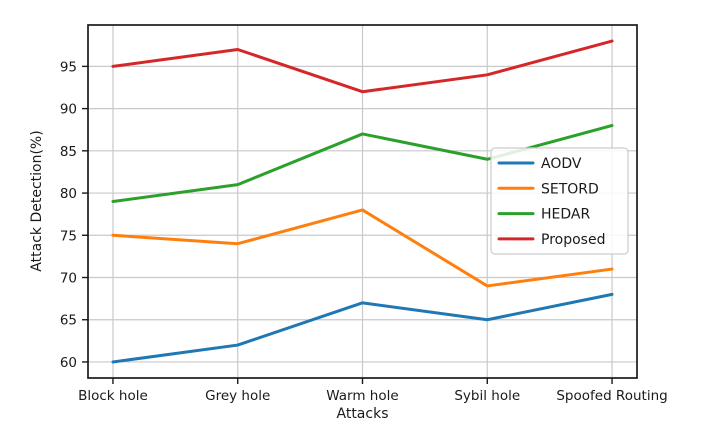 The image size is (721, 439). What do you see at coordinates (487, 396) in the screenshot?
I see `x-tick-label: Sybil hole` at bounding box center [487, 396].